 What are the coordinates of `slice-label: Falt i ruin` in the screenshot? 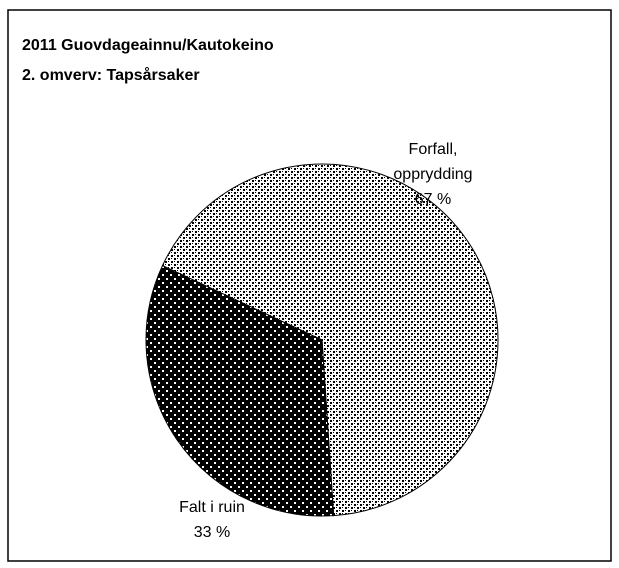 It's located at (212, 507).